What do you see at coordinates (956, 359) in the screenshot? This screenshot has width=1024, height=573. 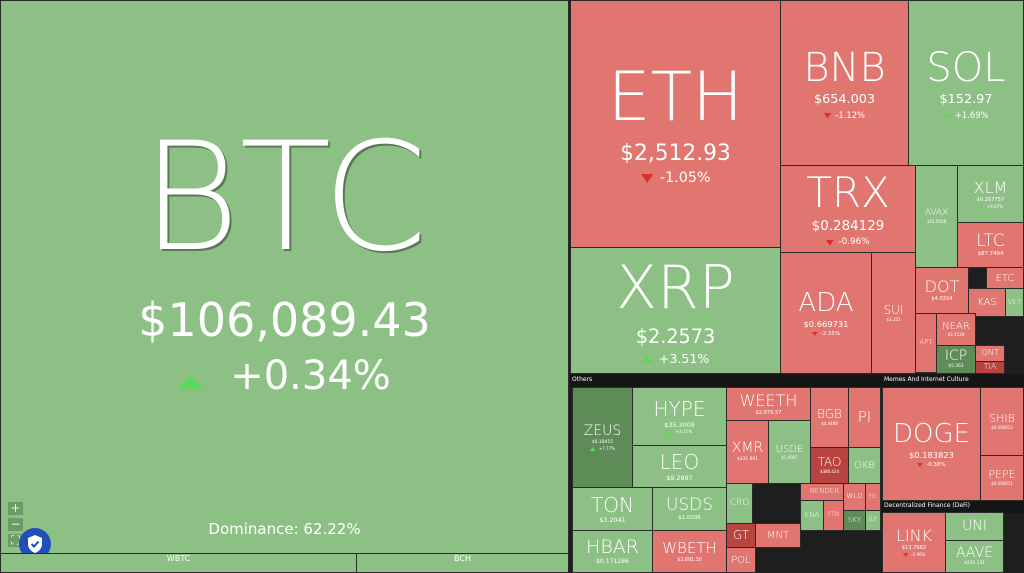 I see `coin-tile: ICP $5.361` at bounding box center [956, 359].